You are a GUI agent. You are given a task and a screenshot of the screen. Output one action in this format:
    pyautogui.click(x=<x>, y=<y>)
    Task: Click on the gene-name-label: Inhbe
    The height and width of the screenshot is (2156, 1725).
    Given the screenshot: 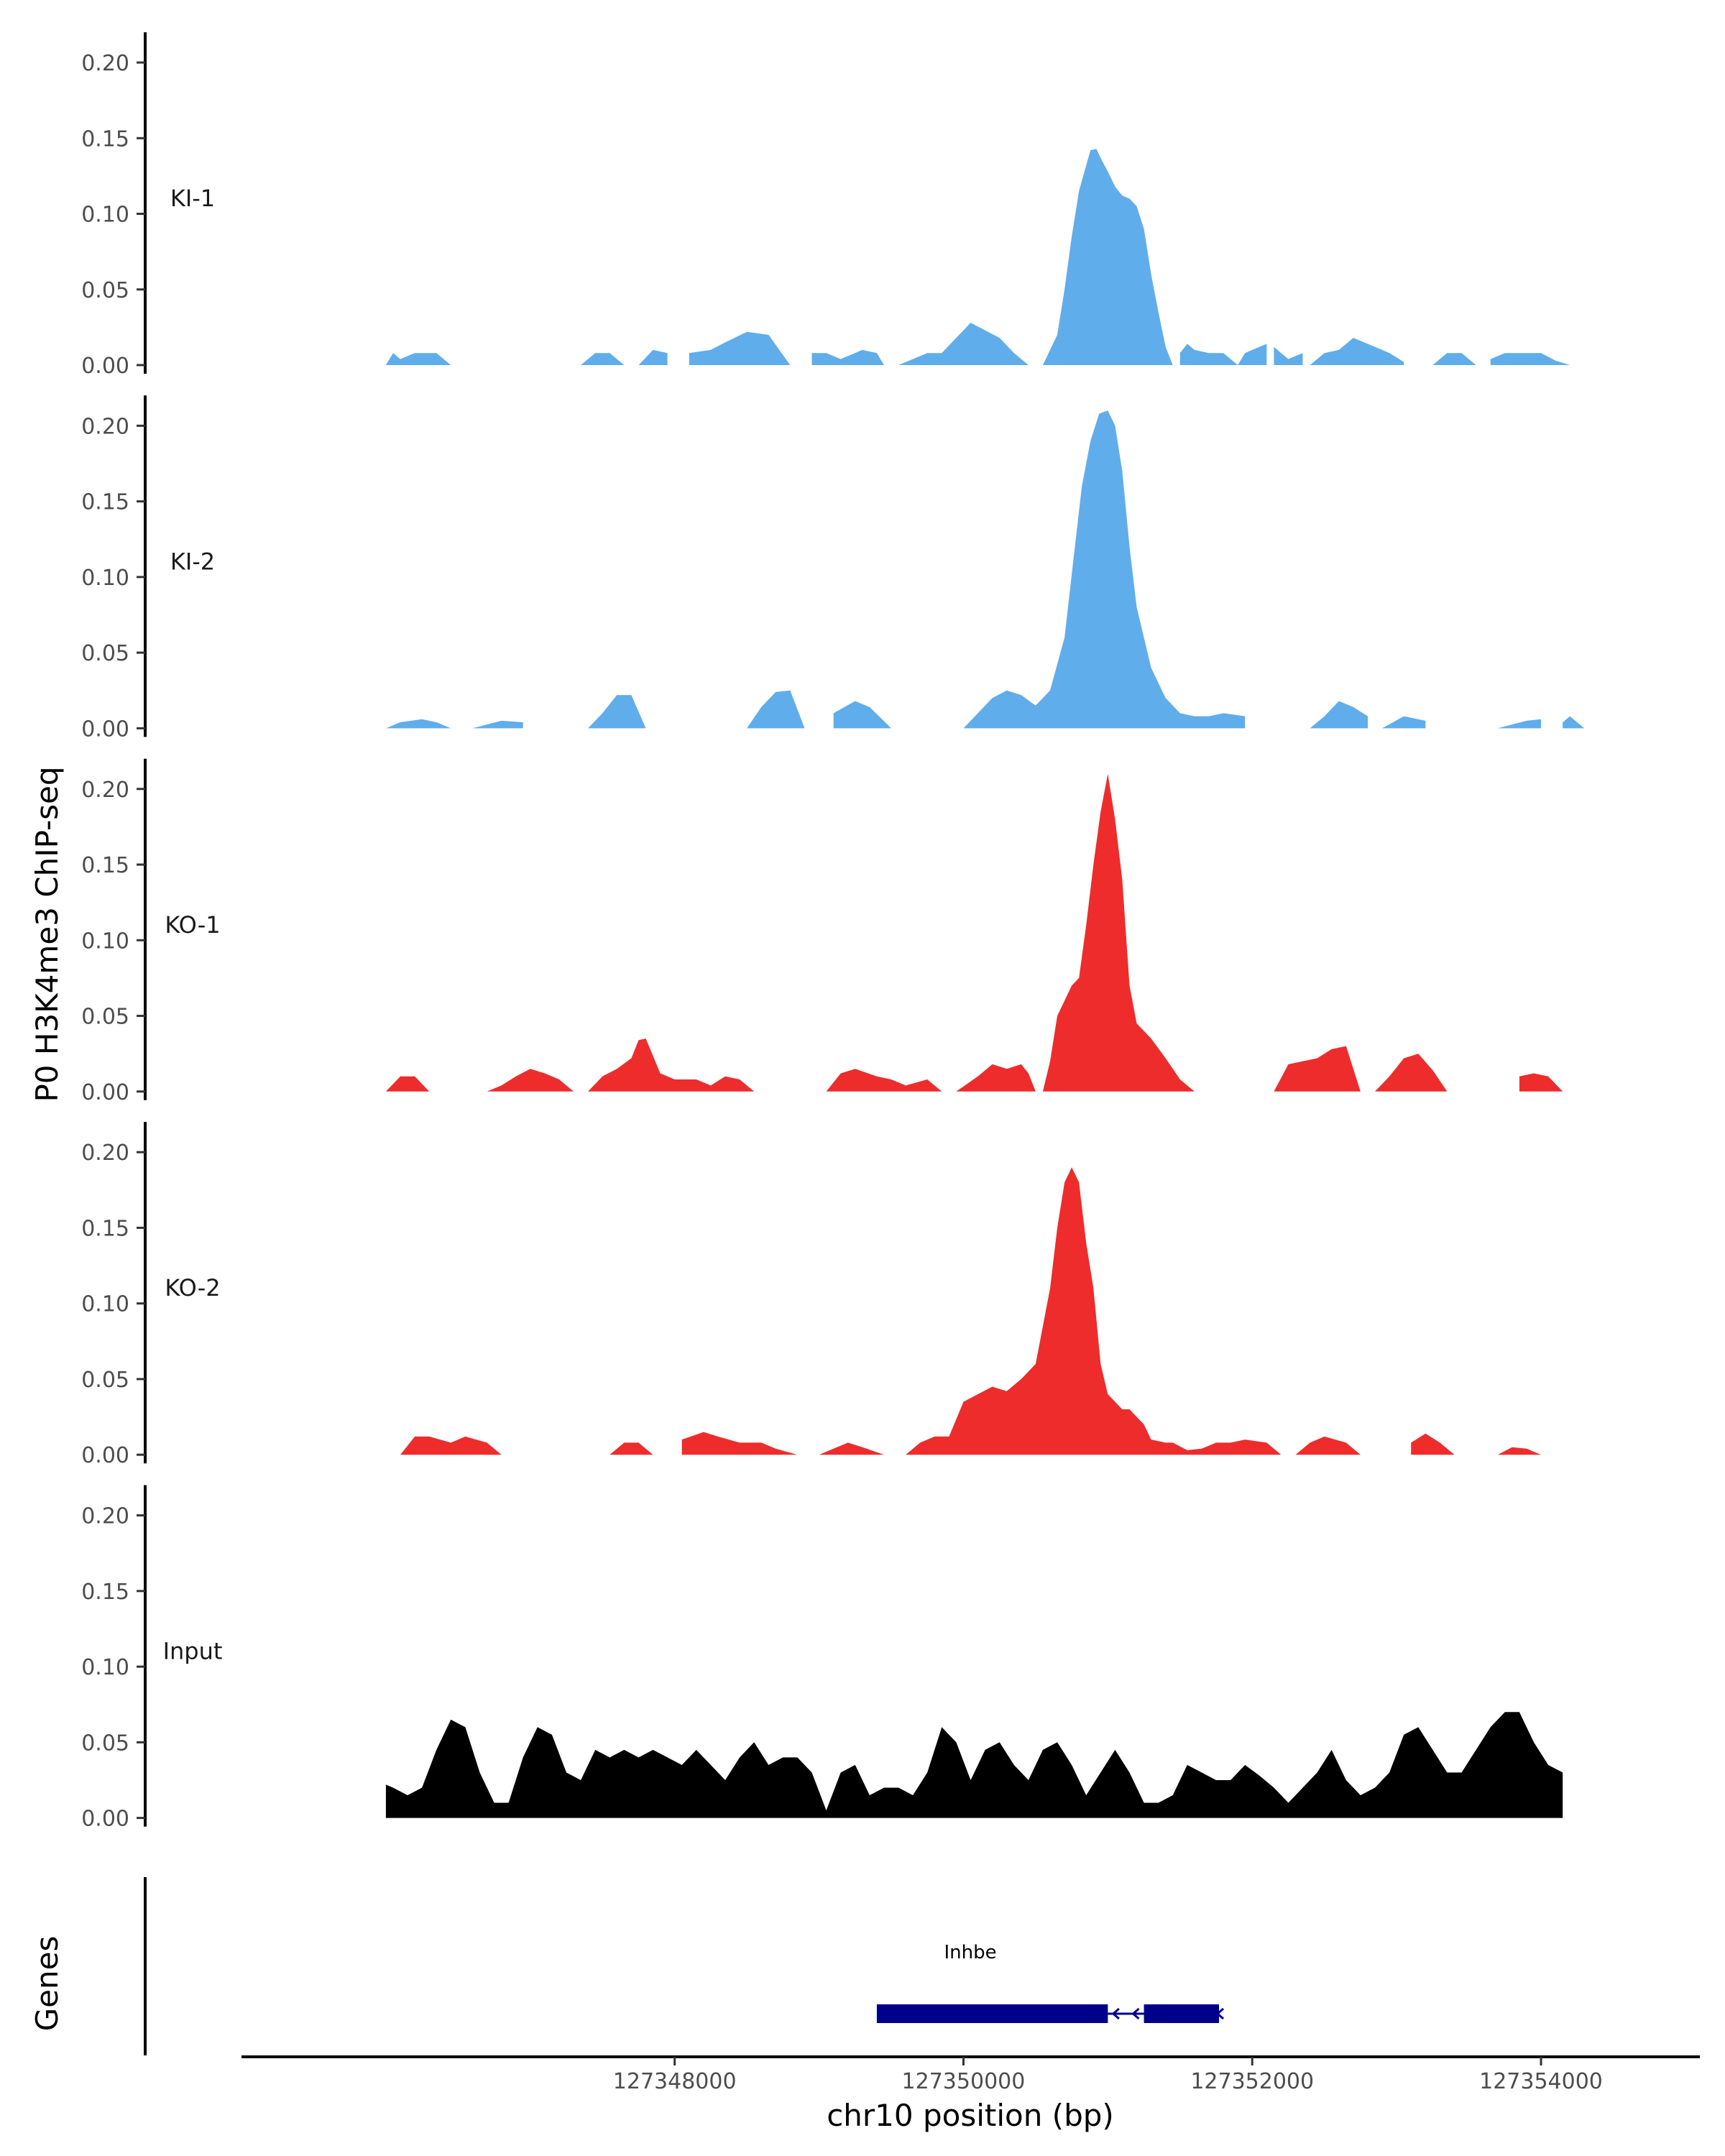 What is the action you would take?
    pyautogui.click(x=970, y=1952)
    